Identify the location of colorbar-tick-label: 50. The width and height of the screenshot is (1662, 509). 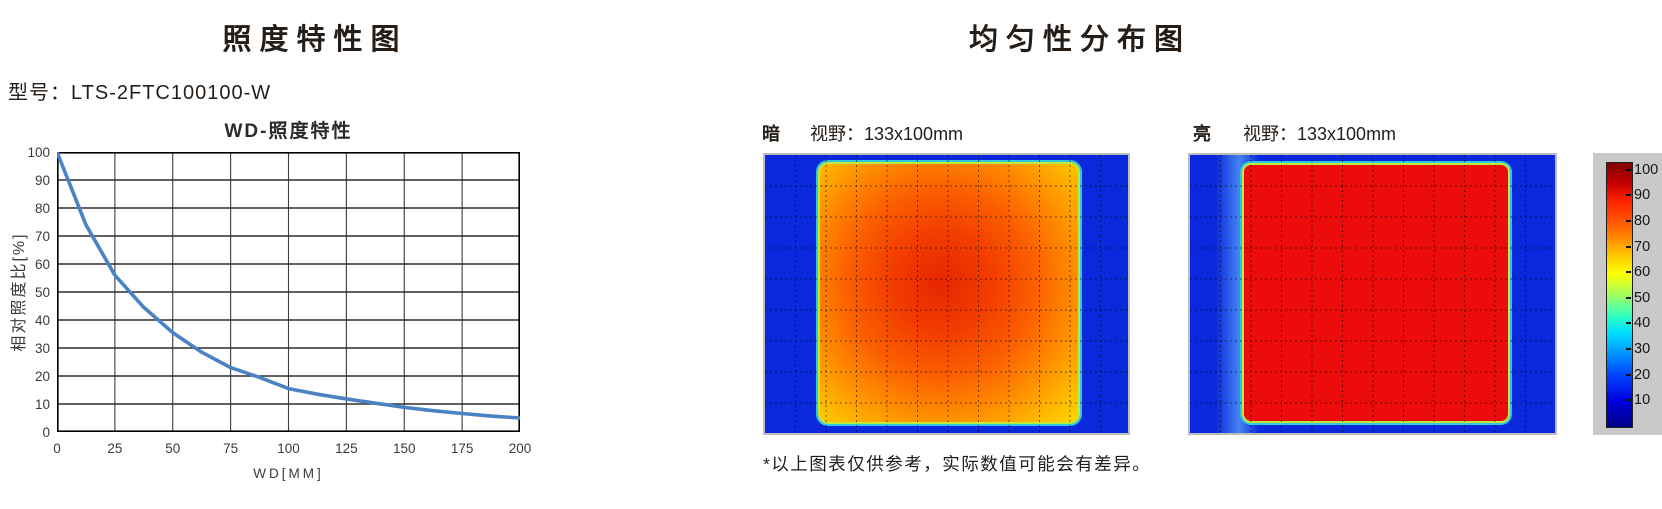
(1642, 297).